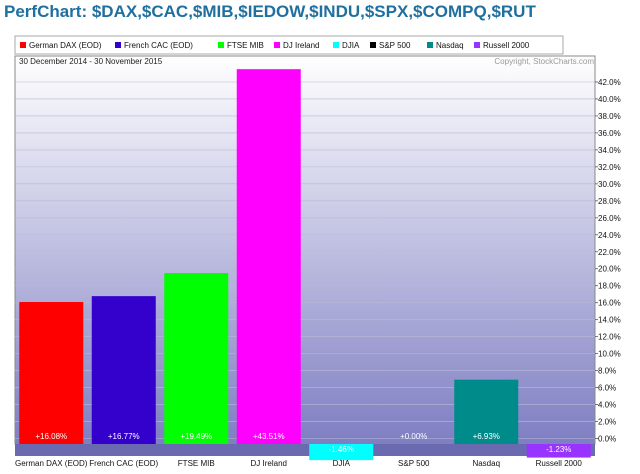  I want to click on category-label-djia: DJIA, so click(342, 463).